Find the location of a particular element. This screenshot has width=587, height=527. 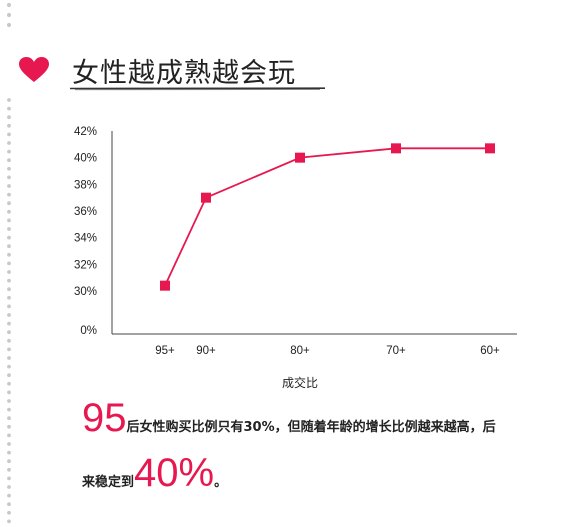

summary-text-2: 来稳定到 is located at coordinates (108, 482).